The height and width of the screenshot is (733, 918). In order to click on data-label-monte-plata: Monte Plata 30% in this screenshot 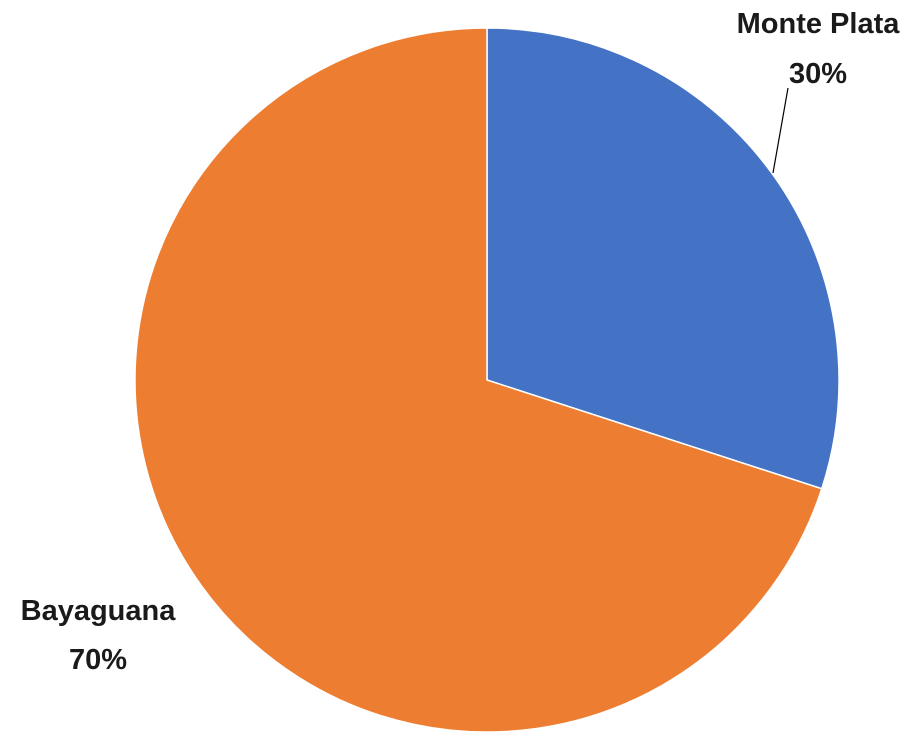, I will do `click(819, 49)`.